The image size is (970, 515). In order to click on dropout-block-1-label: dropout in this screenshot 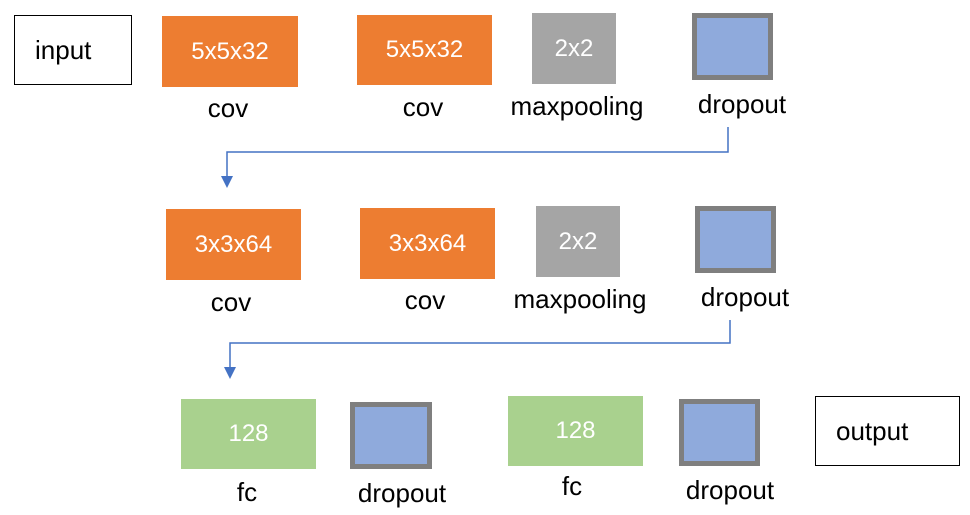, I will do `click(742, 104)`.